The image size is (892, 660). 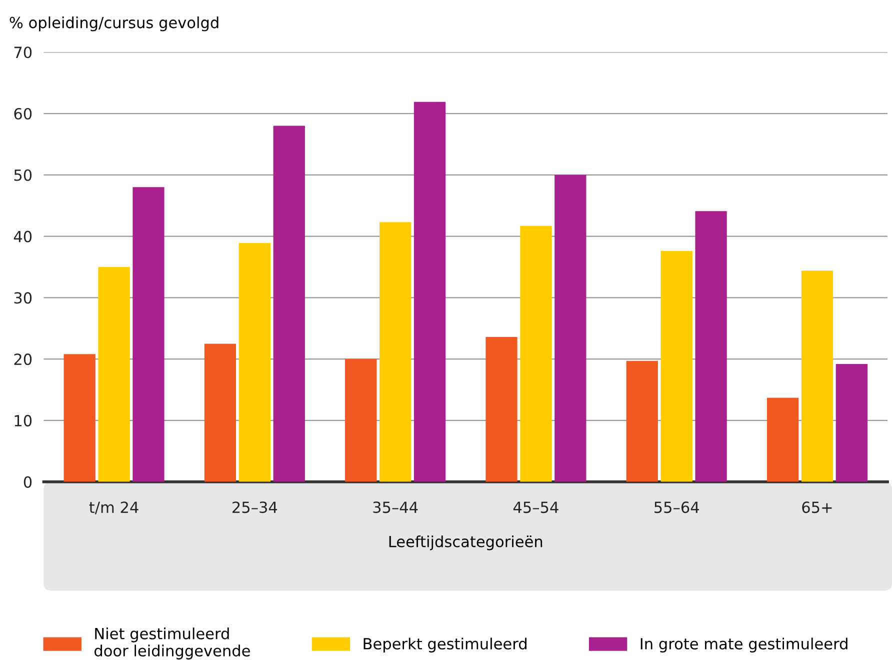 I want to click on legend-label: Beperkt gestimuleerd, so click(x=445, y=645).